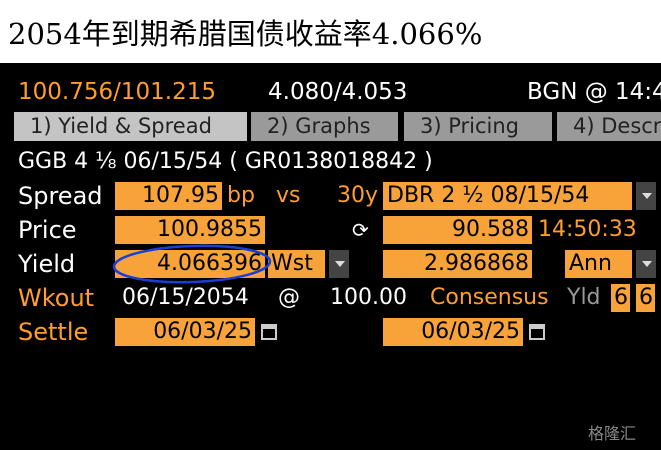 Image resolution: width=661 pixels, height=450 pixels. Describe the element at coordinates (489, 297) in the screenshot. I see `consensus: Consensus` at that location.